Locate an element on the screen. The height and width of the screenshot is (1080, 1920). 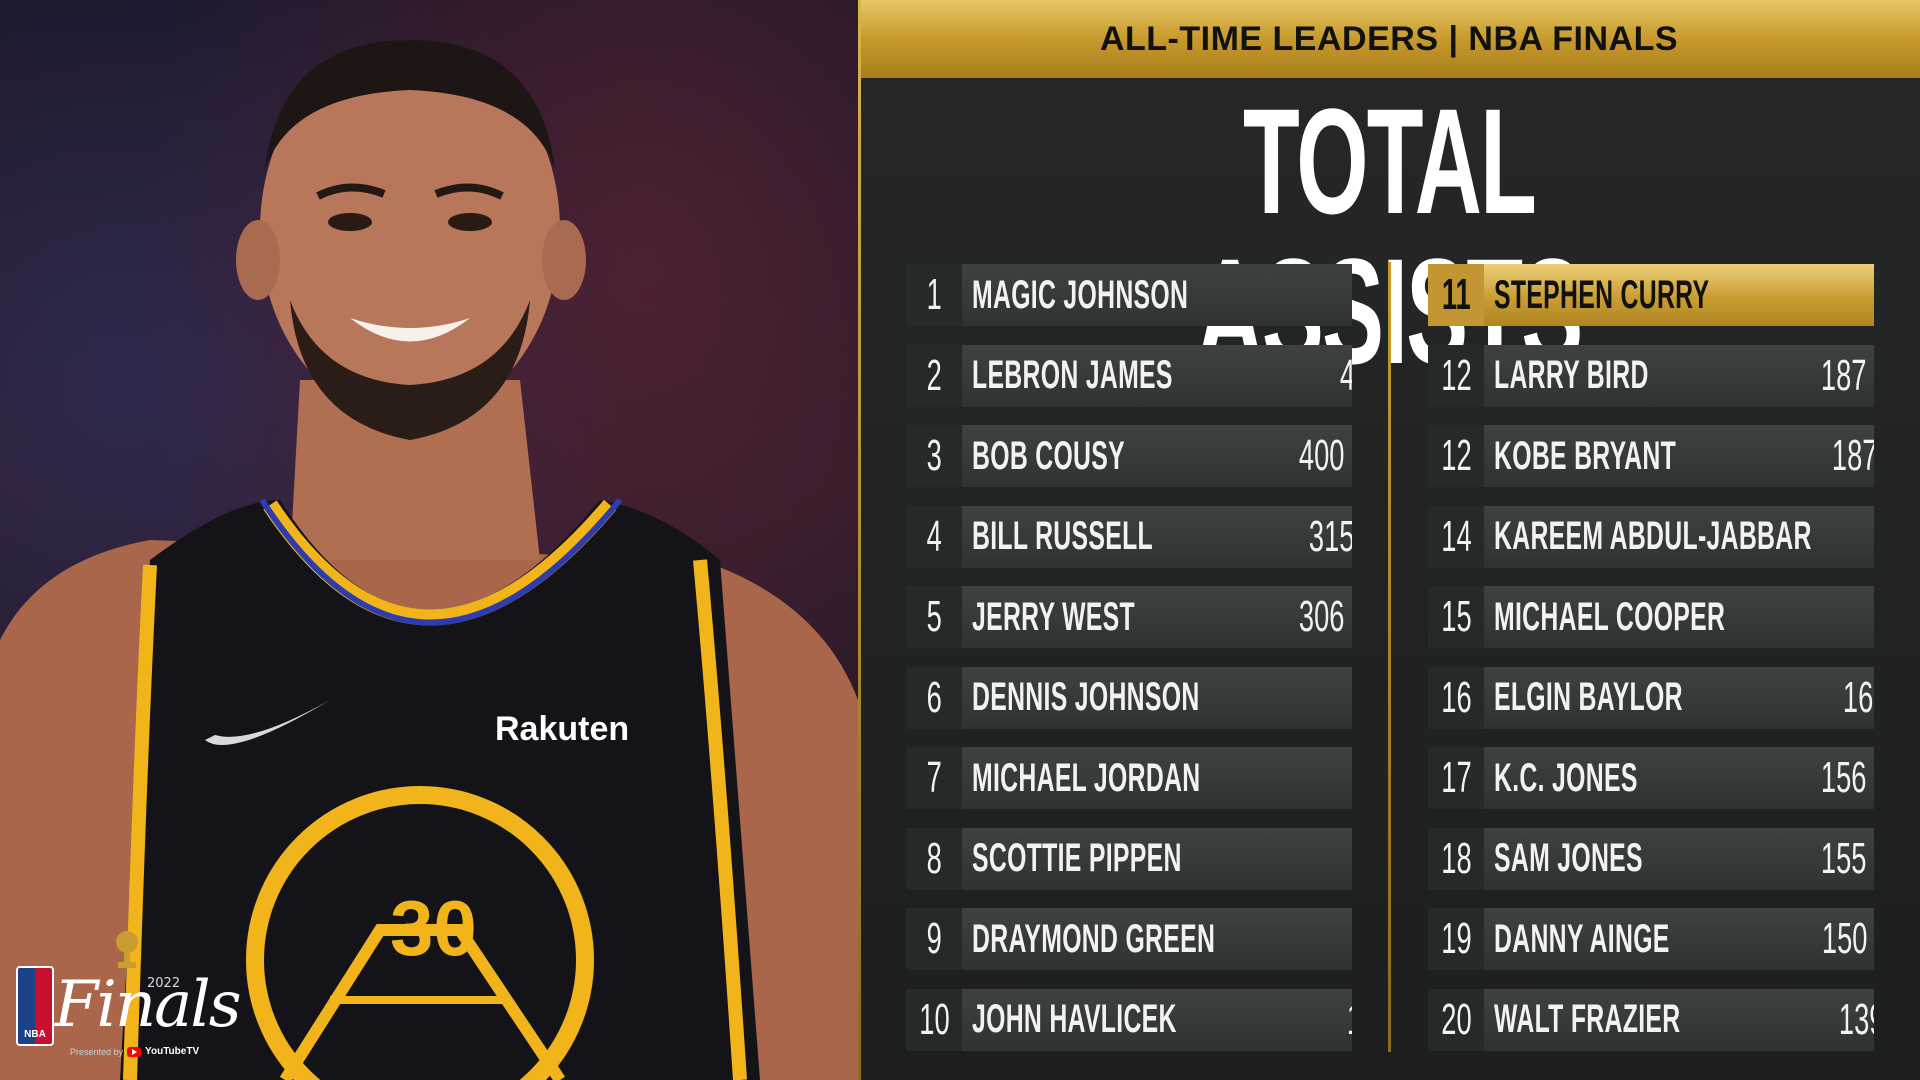
rank-number: 1 is located at coordinates (934, 294).